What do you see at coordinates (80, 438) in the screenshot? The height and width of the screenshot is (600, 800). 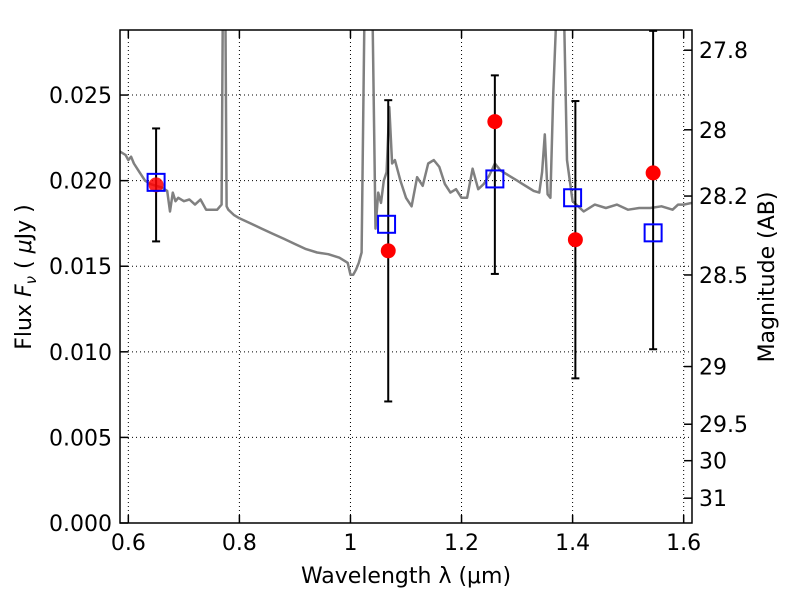 I see `y-tick-label: 0.005` at bounding box center [80, 438].